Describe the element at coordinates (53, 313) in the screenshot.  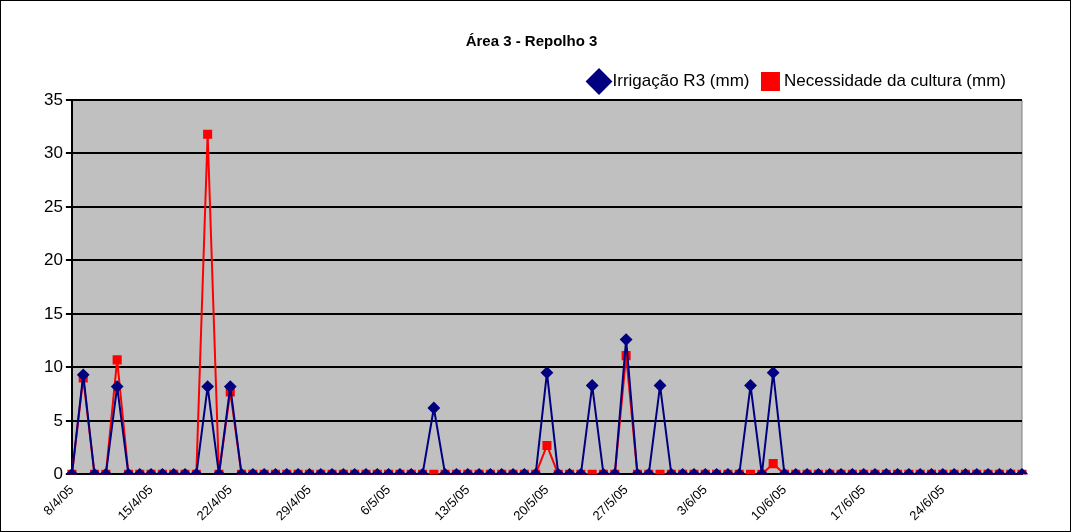
I see `y-tick-label: 15` at that location.